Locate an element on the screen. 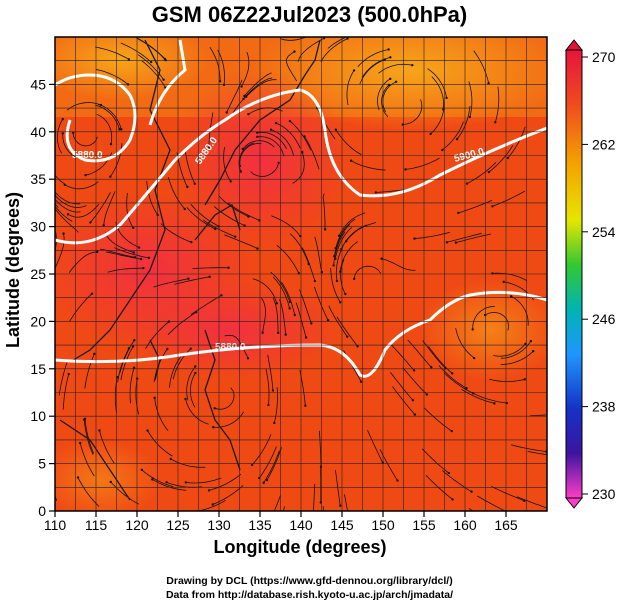 Image resolution: width=619 pixels, height=605 pixels. colorbar-tick-label: 254 is located at coordinates (604, 232).